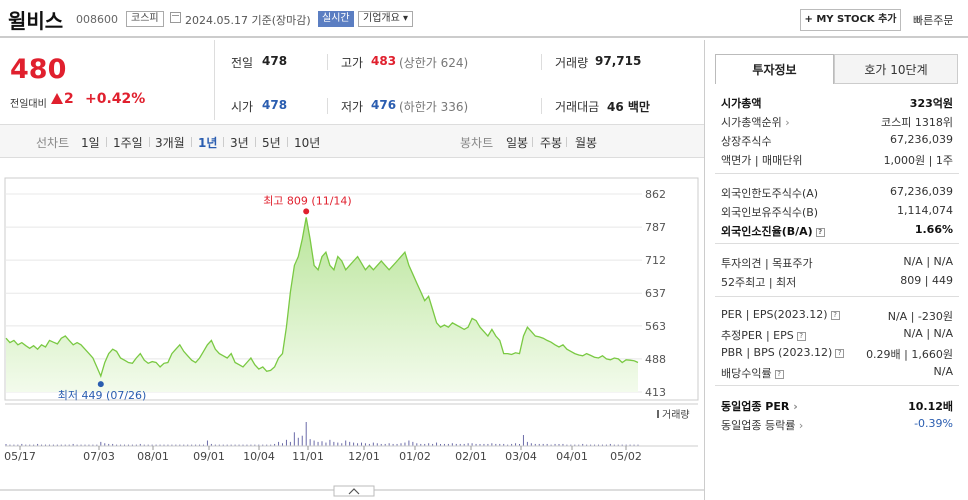  Describe the element at coordinates (837, 374) in the screenshot. I see `info-row: 배당수익률? N/A` at that location.